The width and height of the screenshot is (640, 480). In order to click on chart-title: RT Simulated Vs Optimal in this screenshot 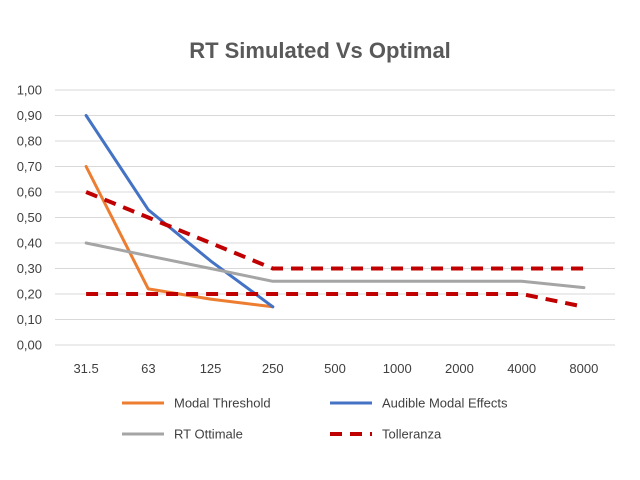, I will do `click(320, 50)`.